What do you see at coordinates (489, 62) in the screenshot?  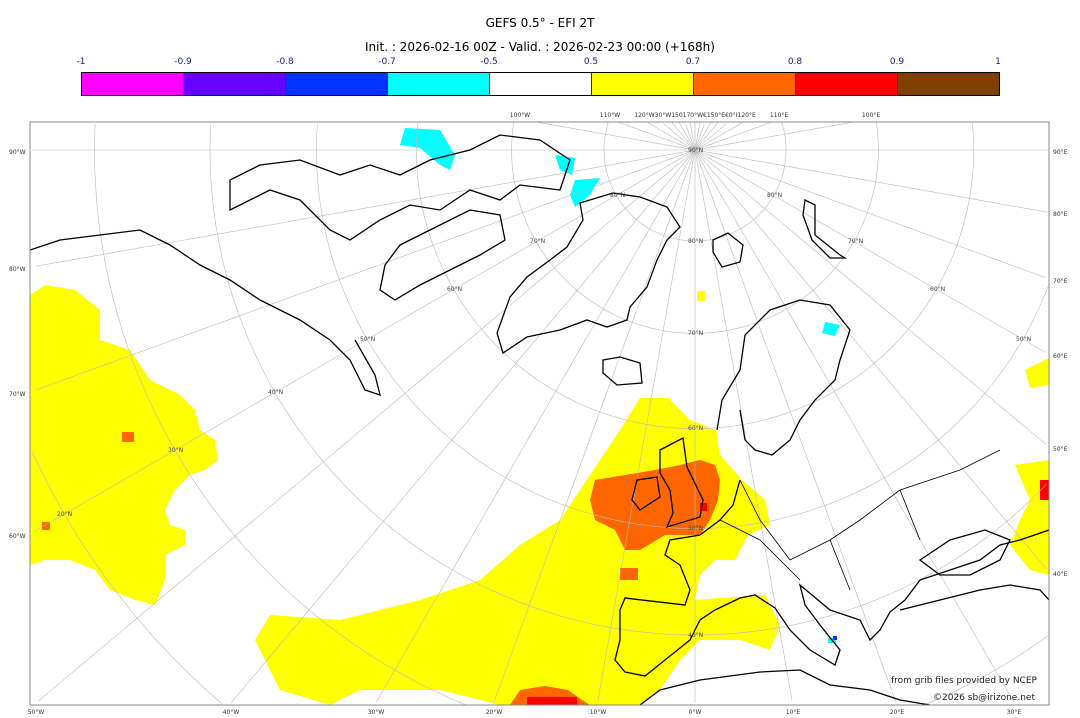 I see `colorbar-tick: -0.5` at bounding box center [489, 62].